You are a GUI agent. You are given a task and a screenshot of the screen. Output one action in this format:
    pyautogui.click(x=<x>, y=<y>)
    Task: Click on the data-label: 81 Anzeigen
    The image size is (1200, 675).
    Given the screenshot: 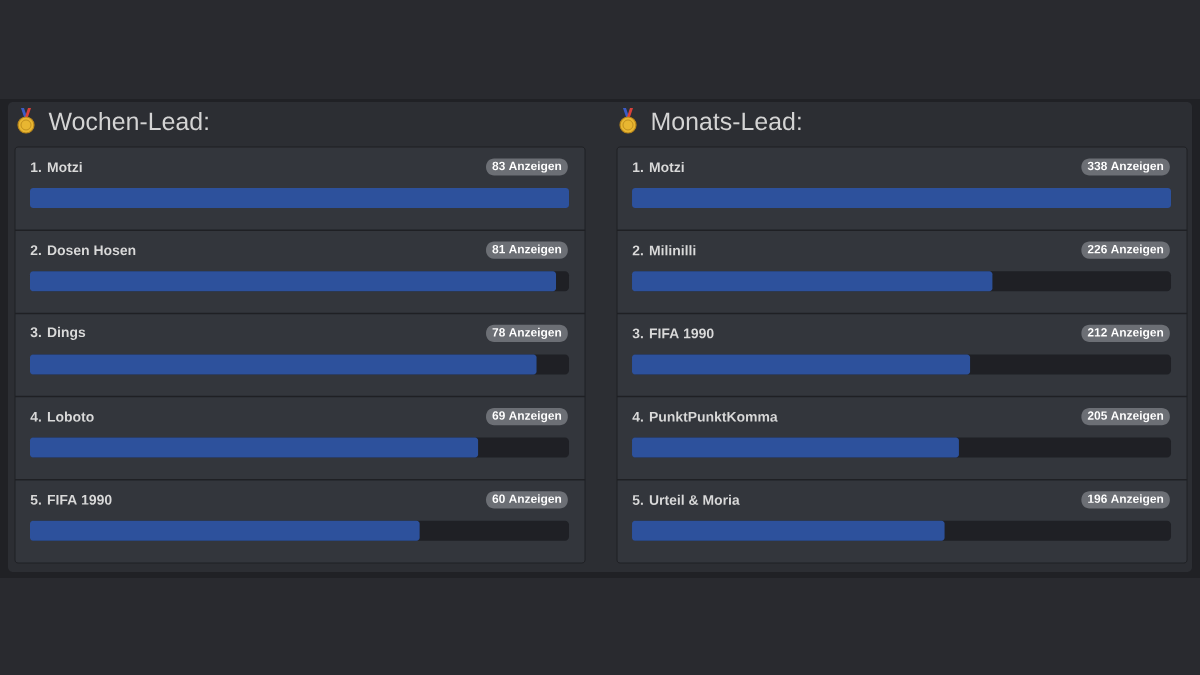 What is the action you would take?
    pyautogui.click(x=527, y=250)
    